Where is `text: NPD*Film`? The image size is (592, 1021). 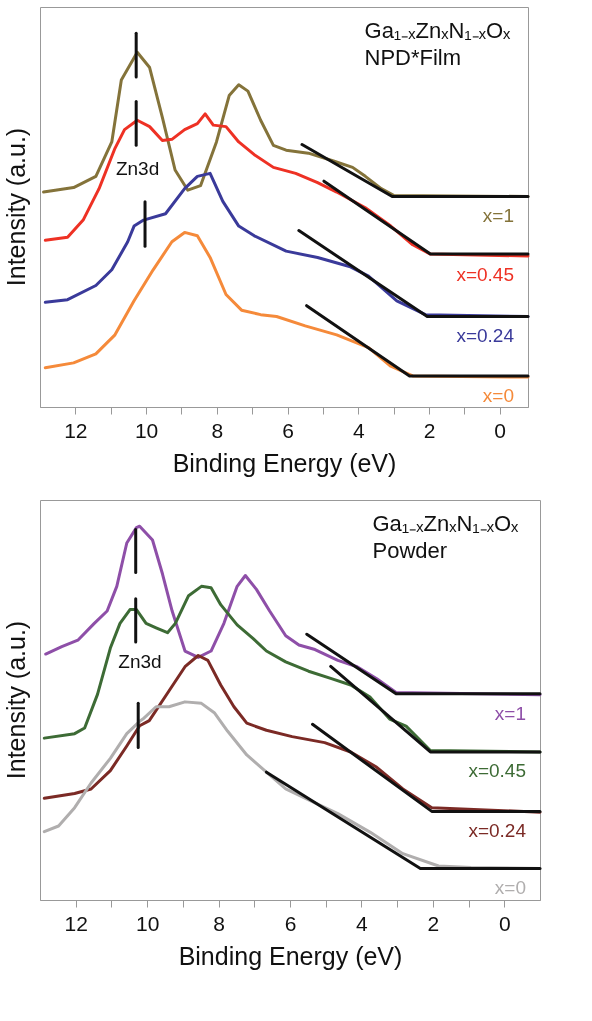
text: NPD*Film is located at coordinates (413, 57).